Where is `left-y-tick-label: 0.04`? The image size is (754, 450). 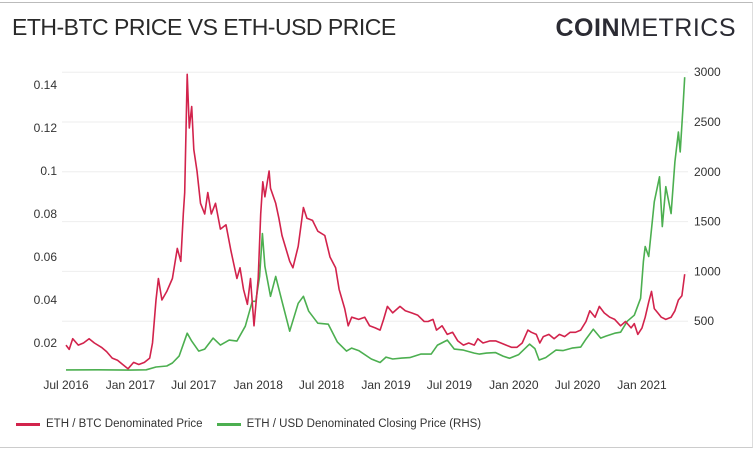 left-y-tick-label: 0.04 is located at coordinates (46, 300).